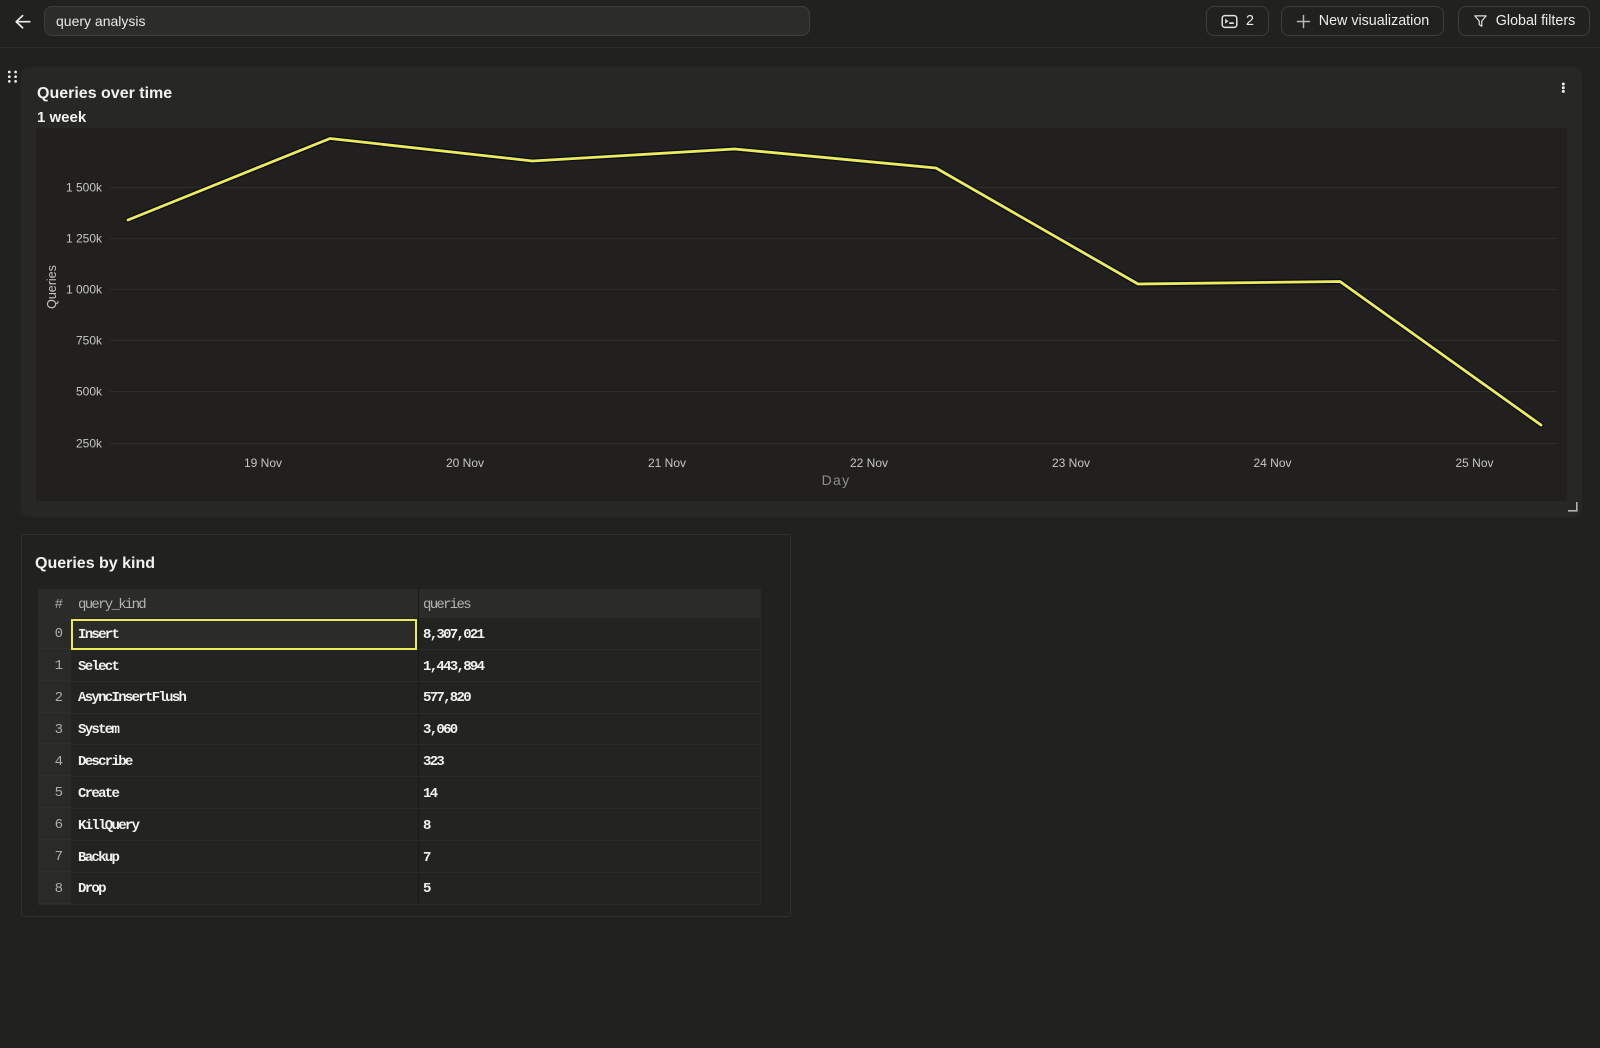 The width and height of the screenshot is (1600, 1048). I want to click on svg-text: 24 Nov, so click(1272, 463).